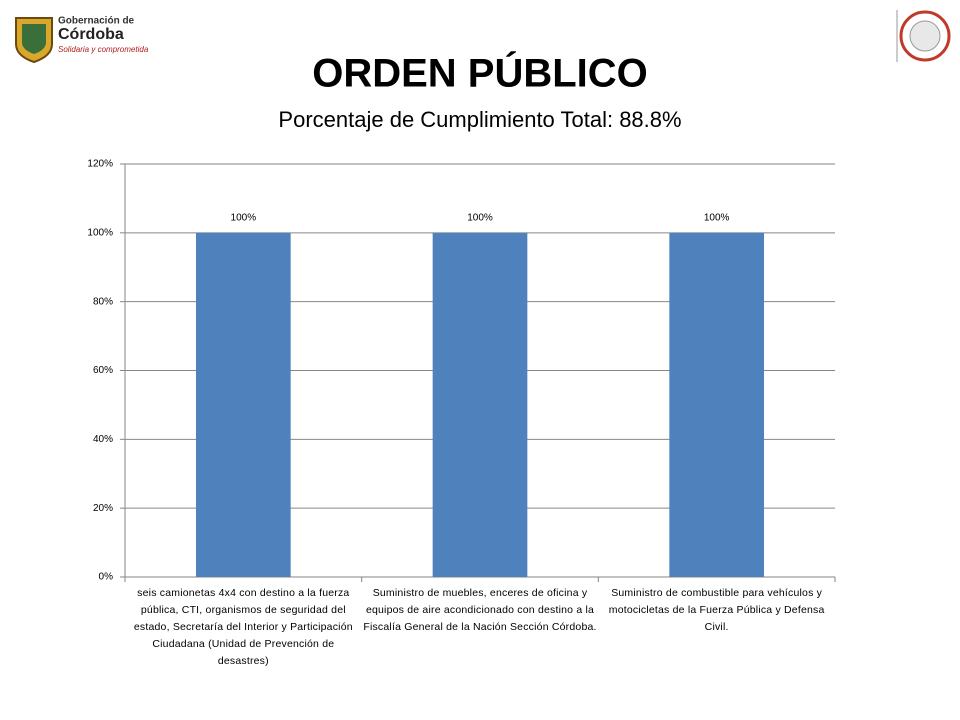  I want to click on logo-center, so click(925, 36).